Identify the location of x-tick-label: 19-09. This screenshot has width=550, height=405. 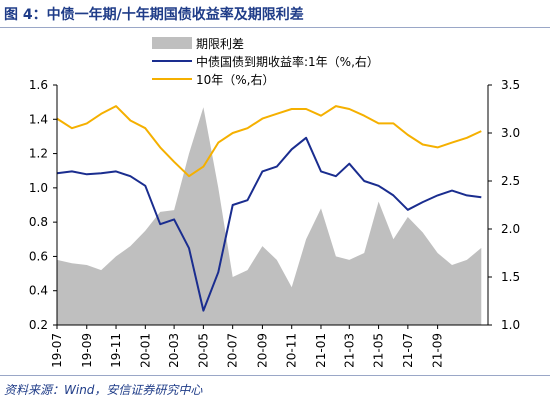
(87, 350).